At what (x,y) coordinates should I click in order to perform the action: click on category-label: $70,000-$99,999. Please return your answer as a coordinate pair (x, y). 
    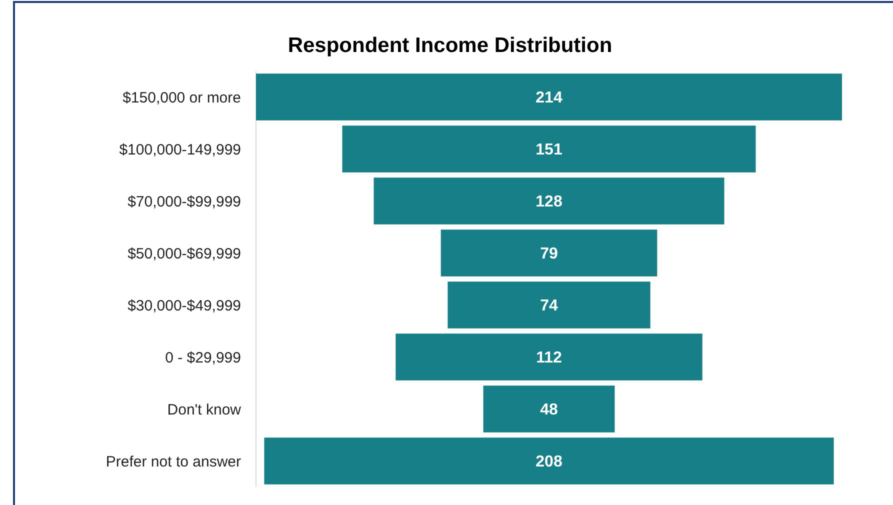
    Looking at the image, I should click on (184, 201).